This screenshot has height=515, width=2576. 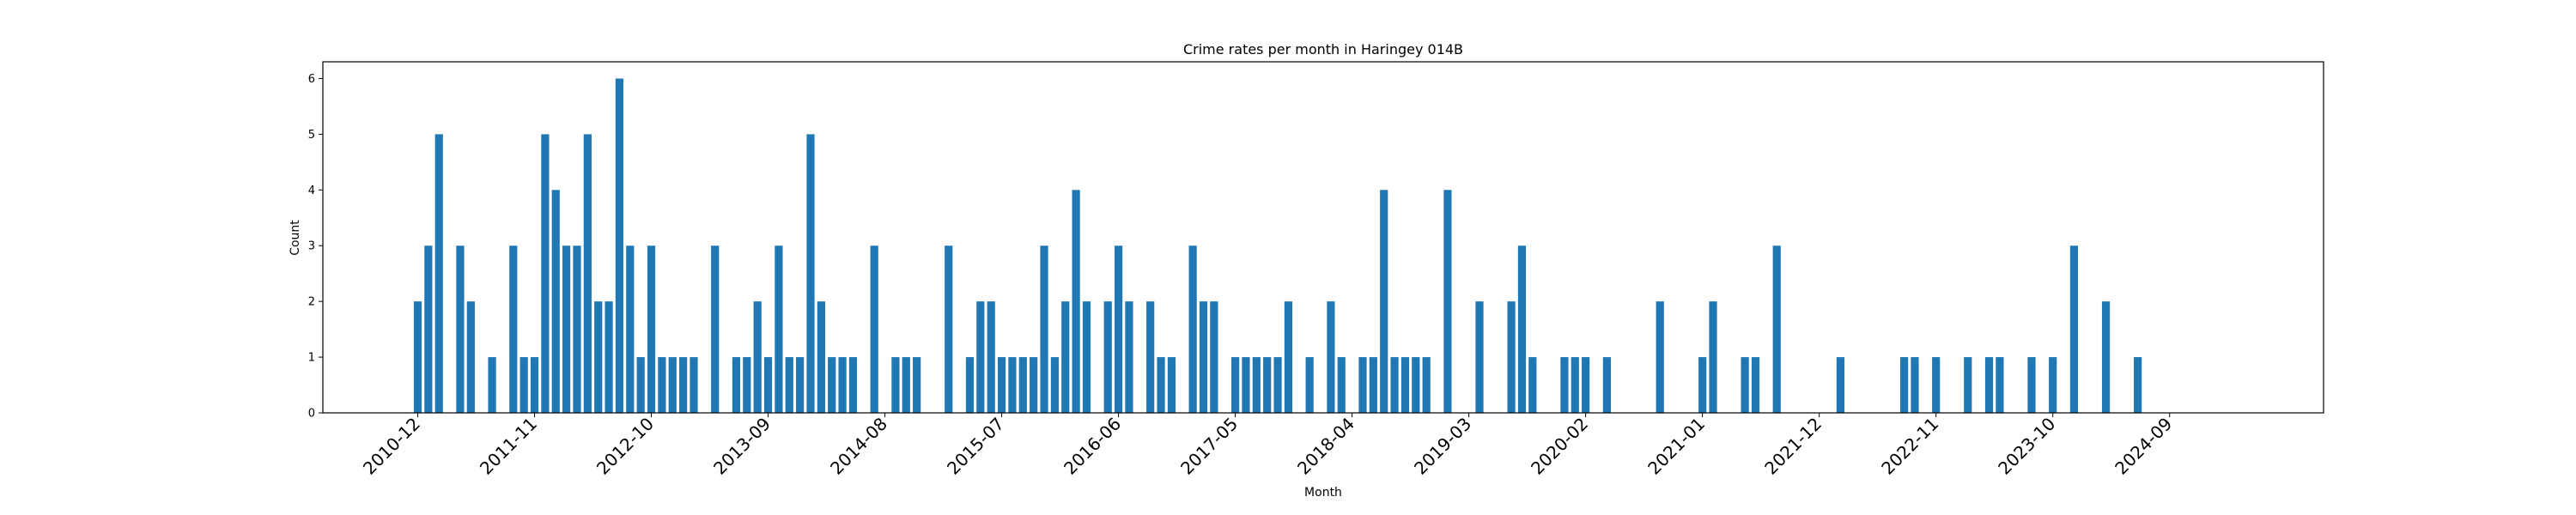 What do you see at coordinates (1323, 493) in the screenshot?
I see `x-axis-label: Month` at bounding box center [1323, 493].